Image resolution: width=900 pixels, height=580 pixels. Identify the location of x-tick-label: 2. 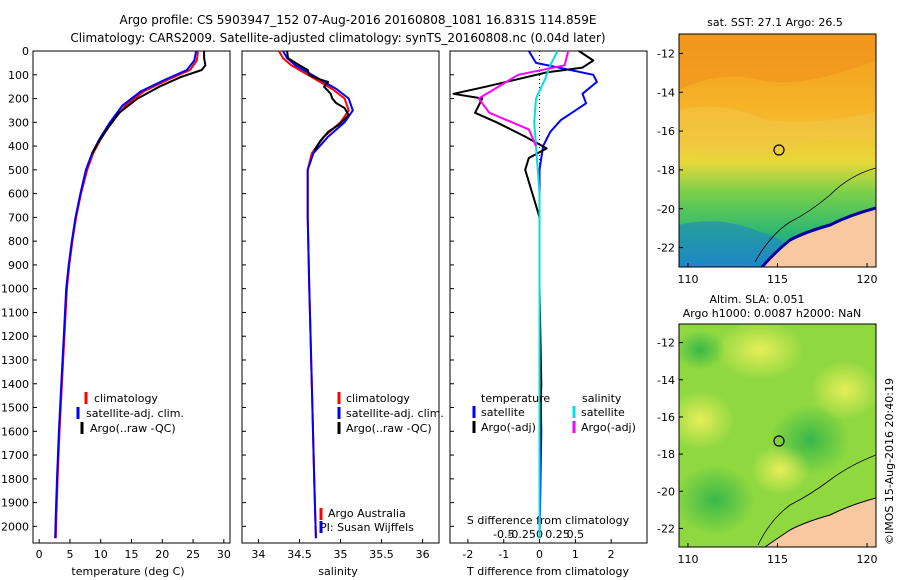
(611, 554).